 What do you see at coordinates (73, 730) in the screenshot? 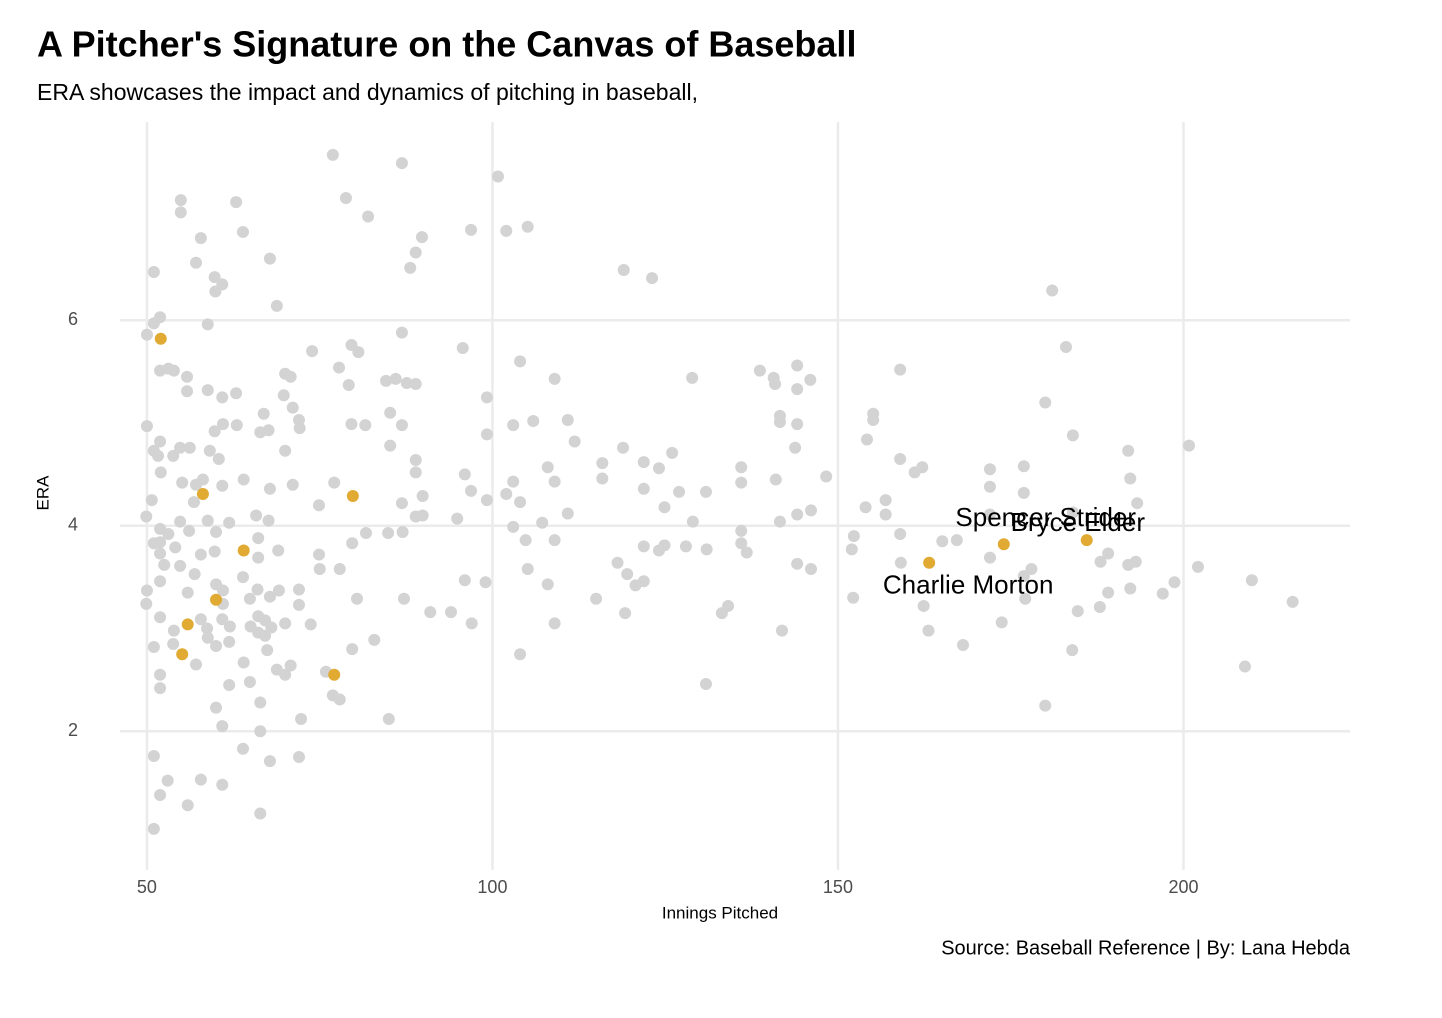
I see `y-tick-label: 2` at bounding box center [73, 730].